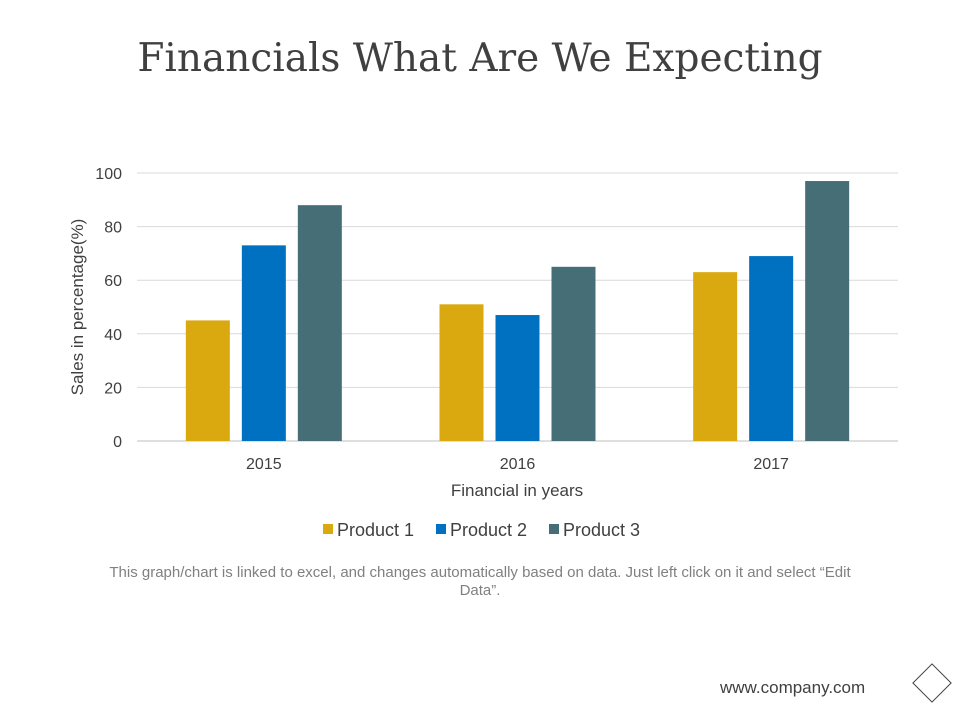 Image resolution: width=960 pixels, height=720 pixels. I want to click on legend-label-3: Product 3, so click(601, 530).